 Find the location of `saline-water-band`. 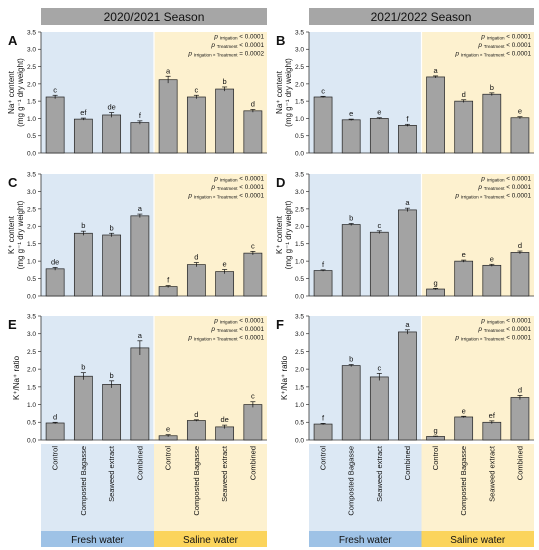

saline-water-band is located at coordinates (210, 539).